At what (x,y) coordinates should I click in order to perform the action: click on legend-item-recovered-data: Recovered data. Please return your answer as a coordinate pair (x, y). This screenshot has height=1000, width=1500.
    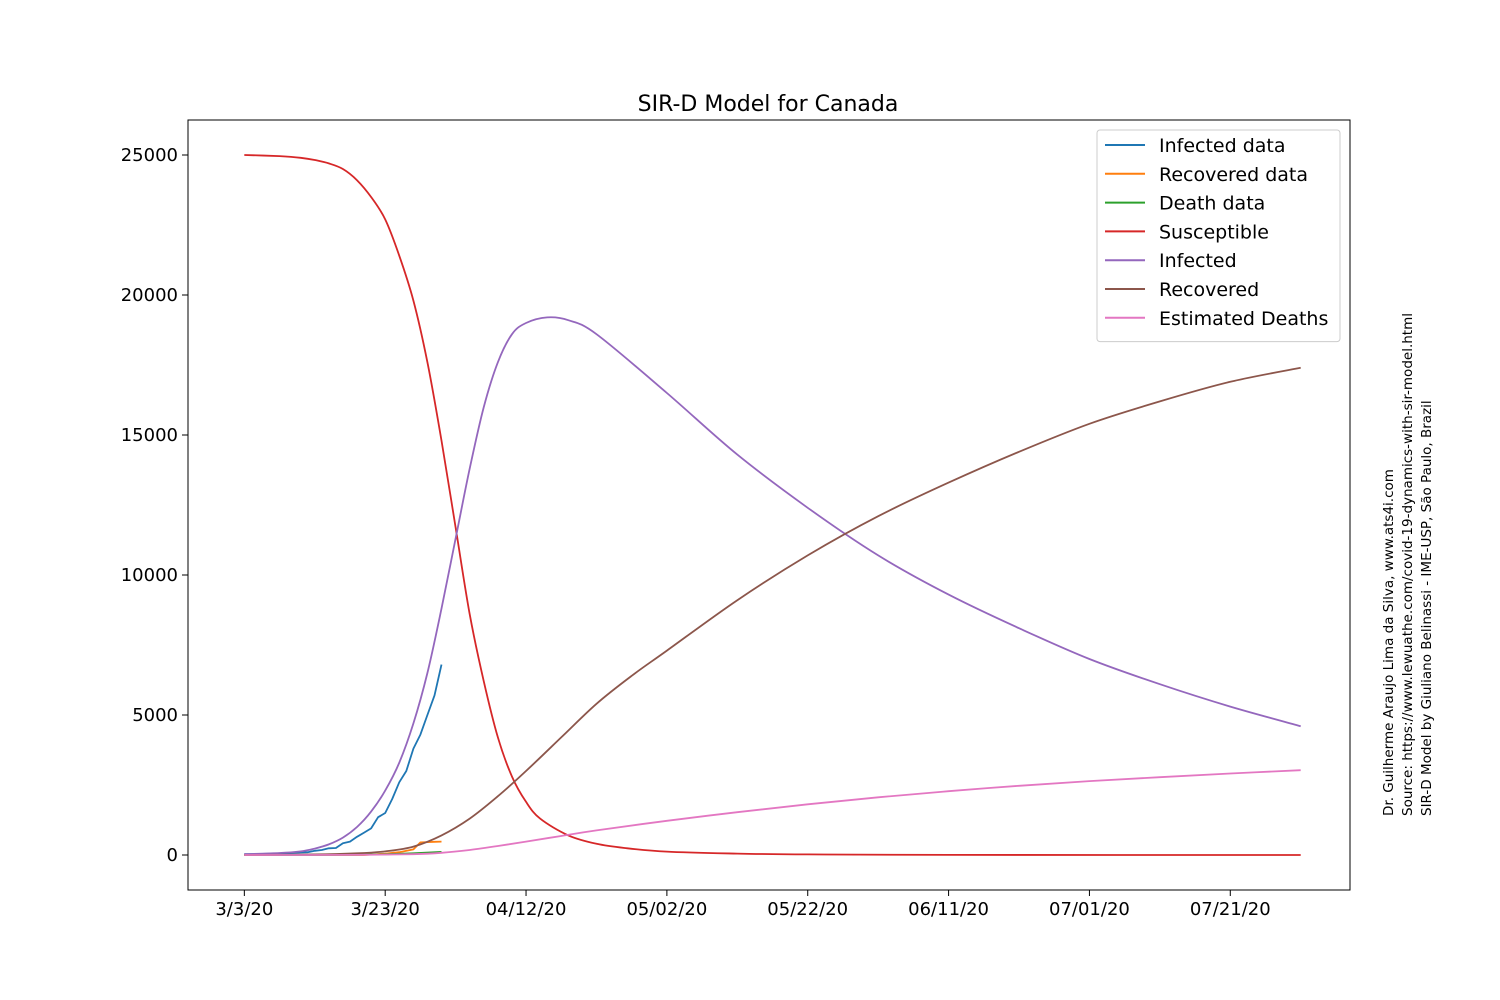
    Looking at the image, I should click on (1206, 175).